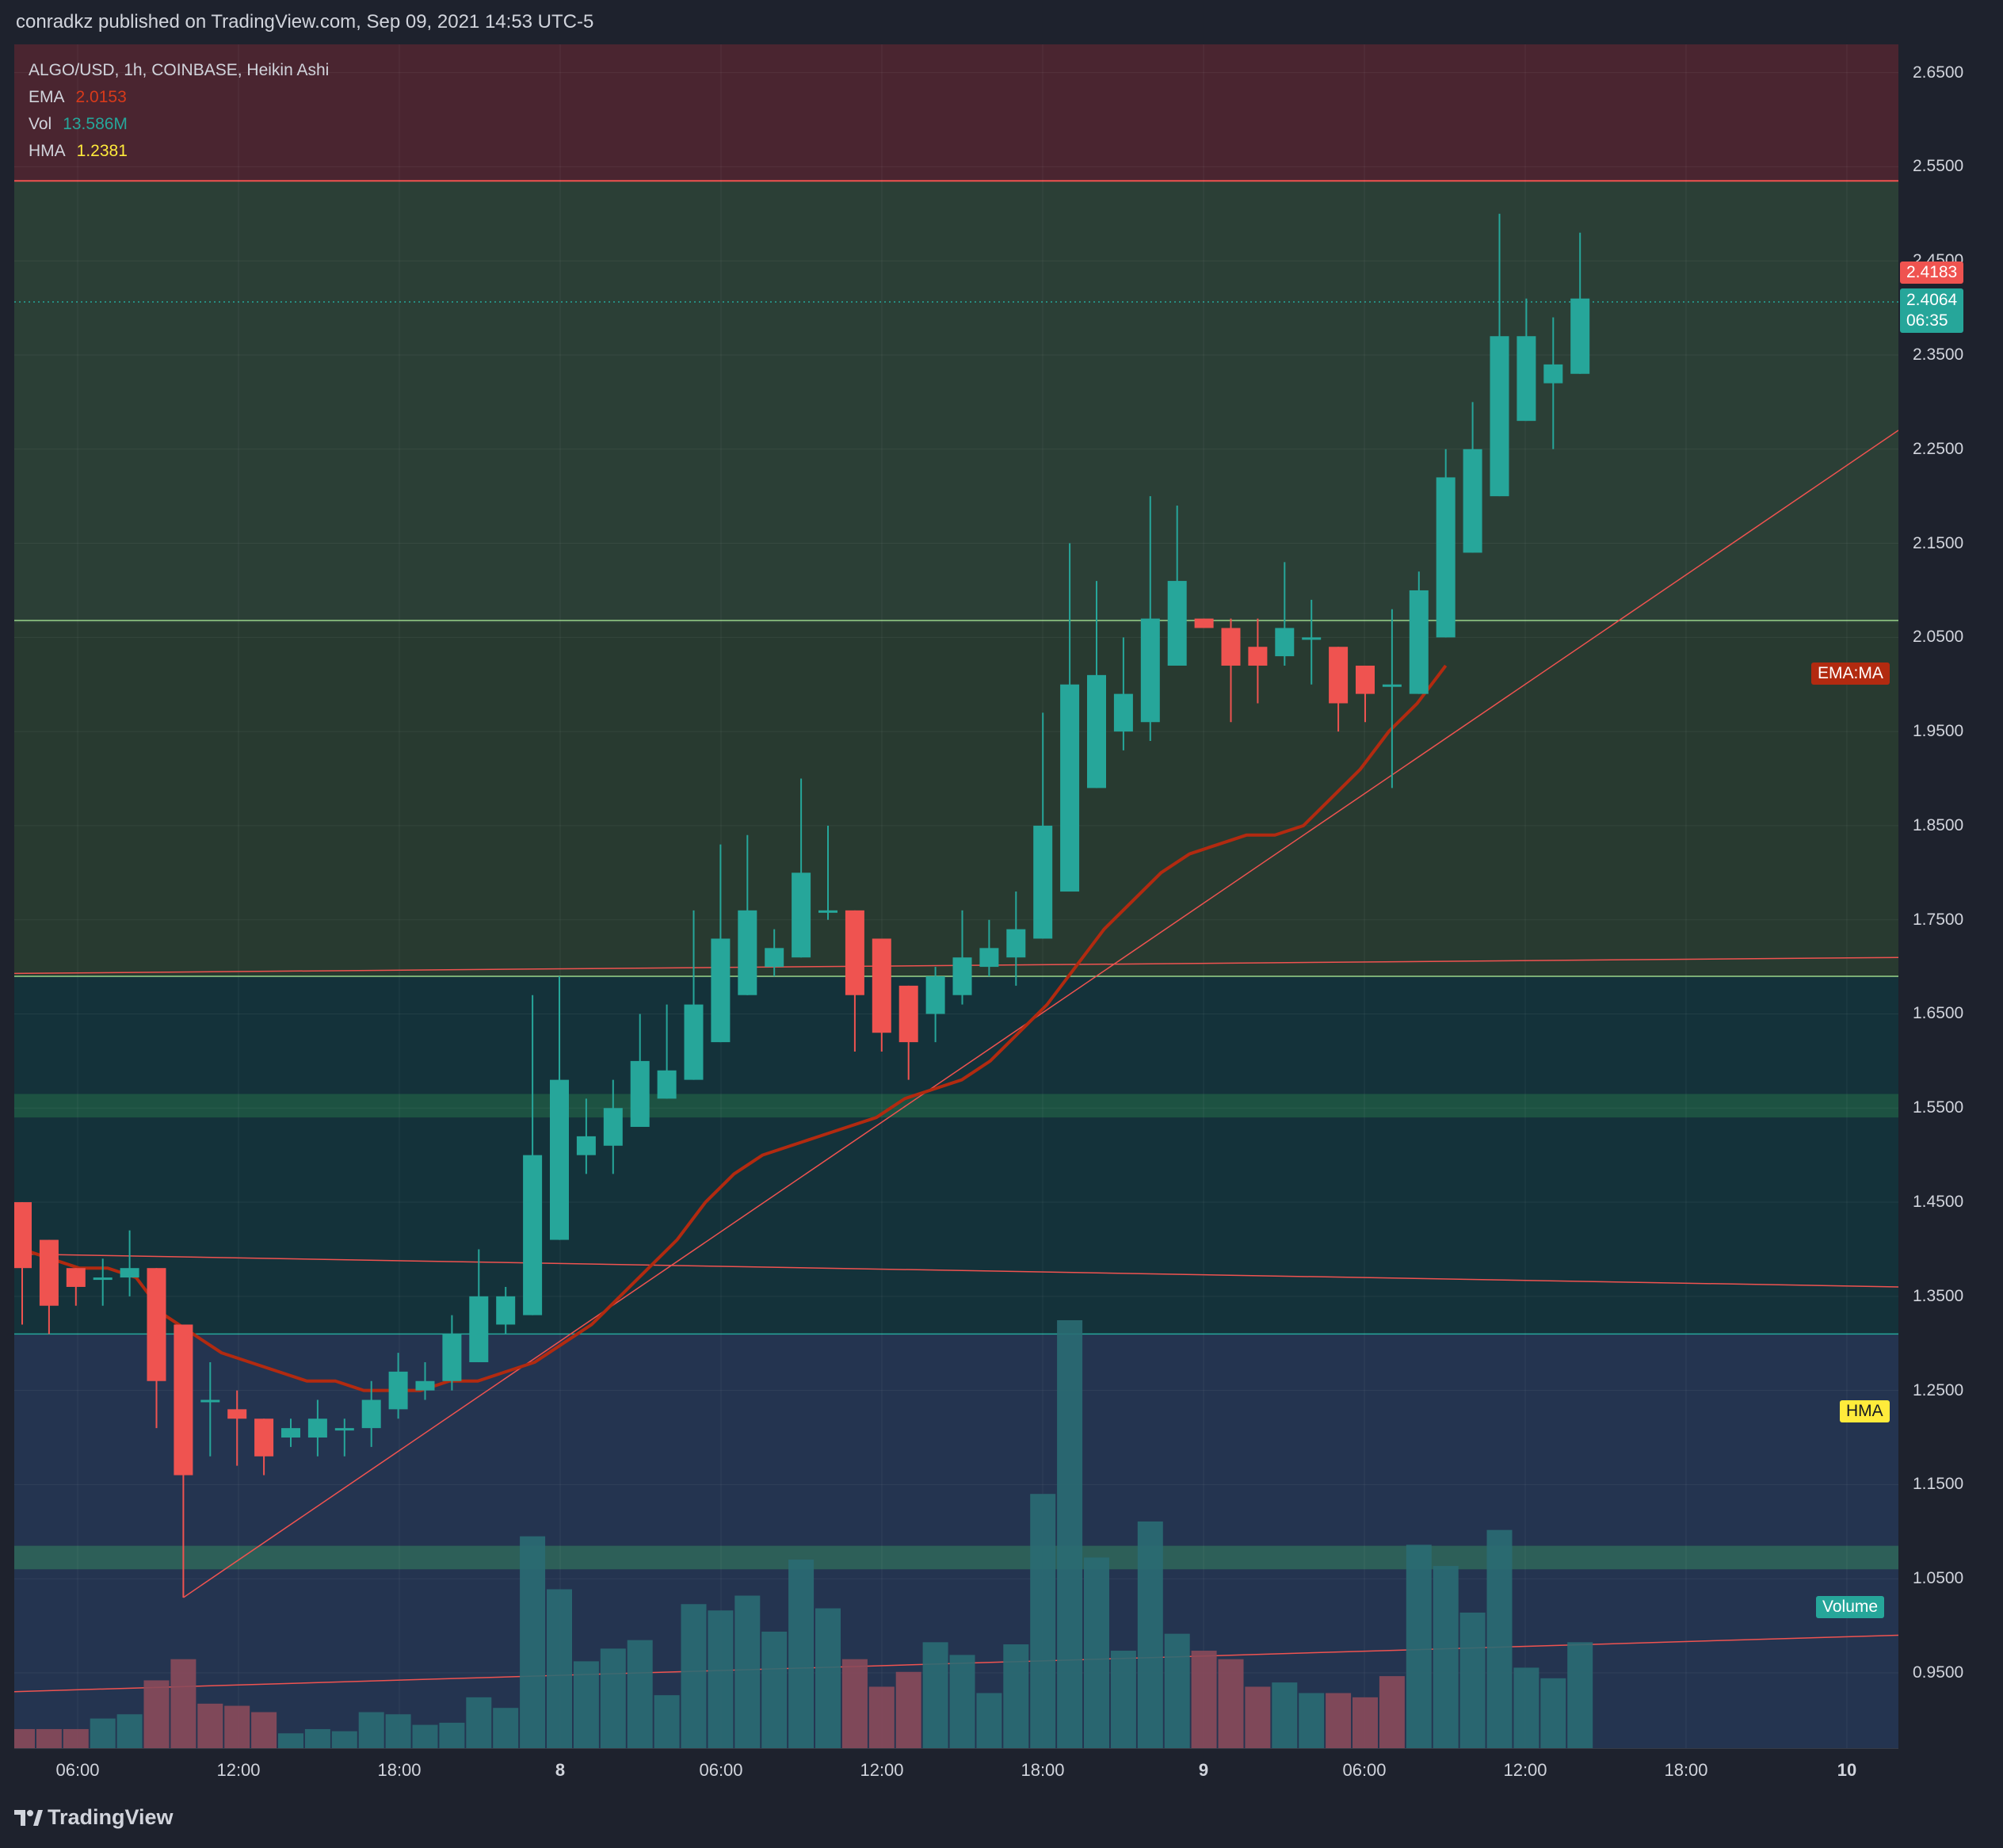 Image resolution: width=2003 pixels, height=1848 pixels. I want to click on price-tick-label: 1.7500, so click(1938, 919).